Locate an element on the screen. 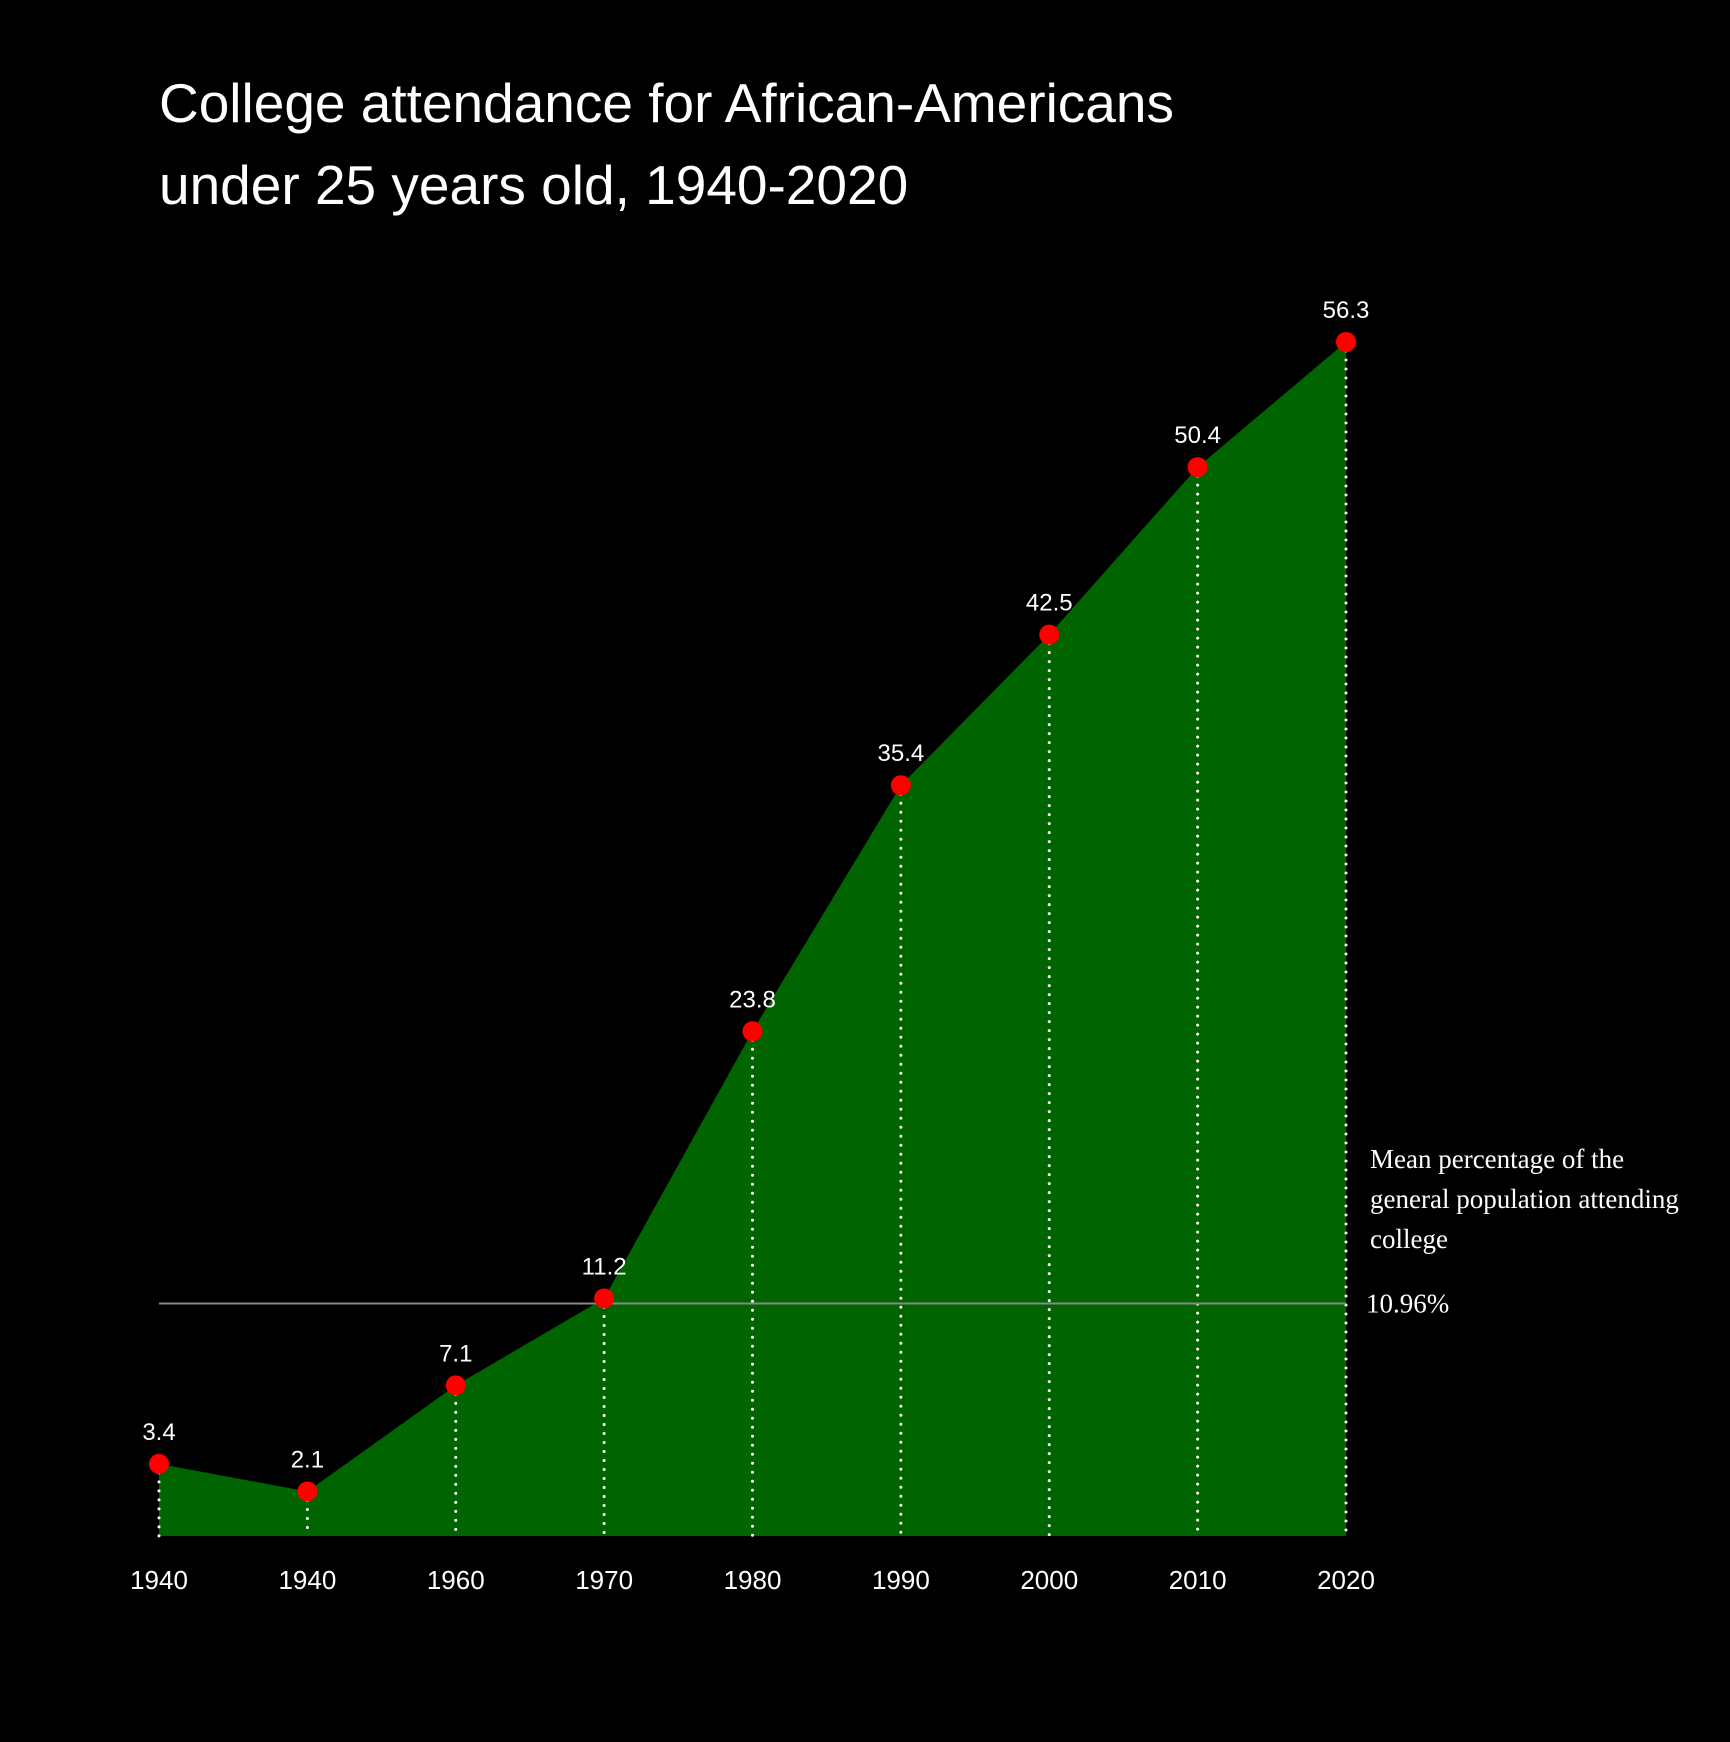 The width and height of the screenshot is (1730, 1742). x-tick-label-6: 2000 is located at coordinates (1049, 1580).